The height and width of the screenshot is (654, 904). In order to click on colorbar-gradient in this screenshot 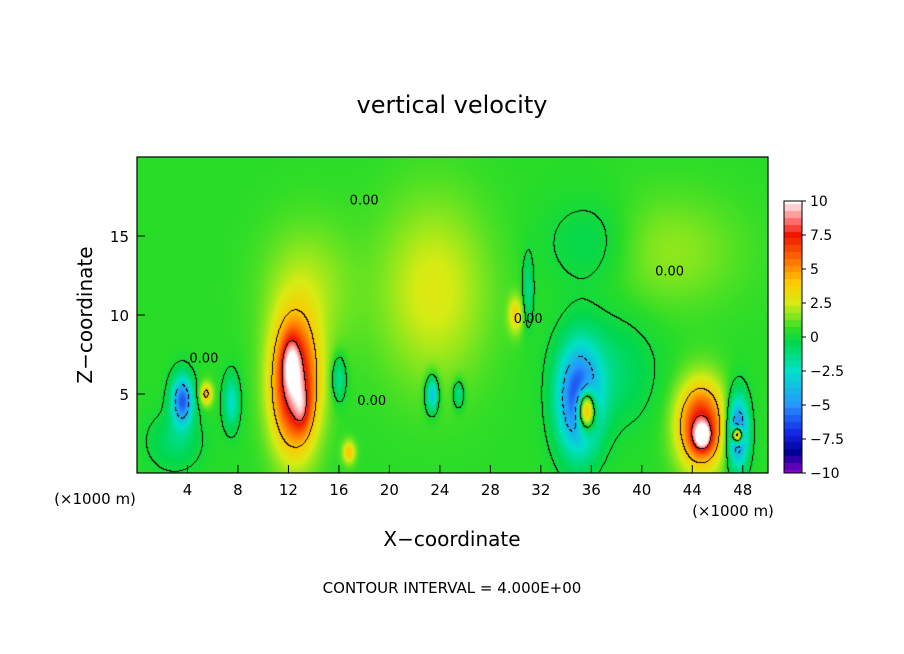, I will do `click(793, 337)`.